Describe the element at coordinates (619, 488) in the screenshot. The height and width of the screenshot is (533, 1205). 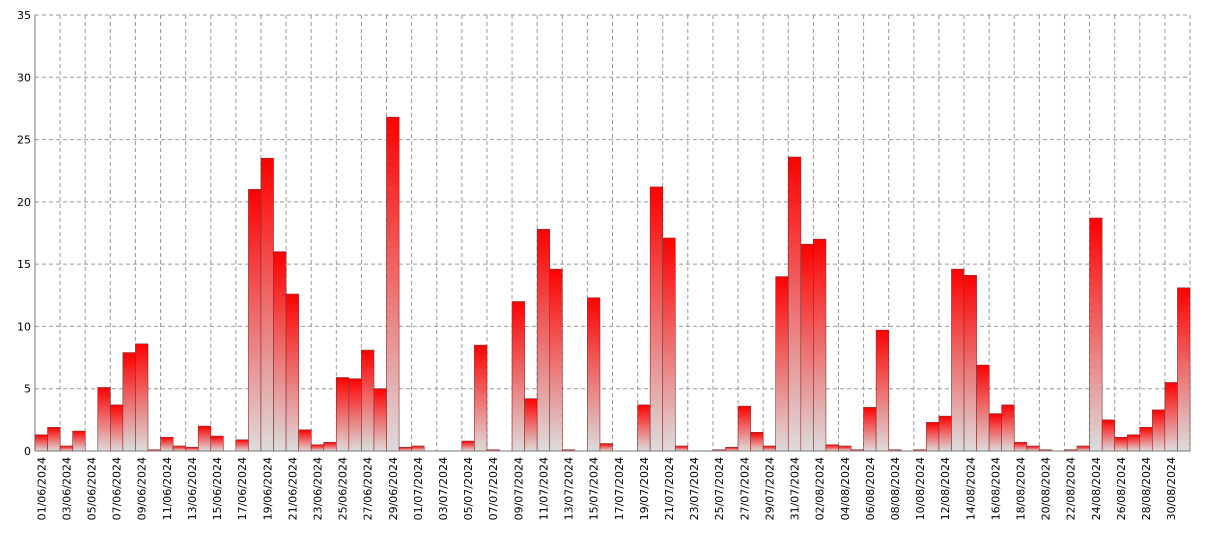
I see `x-tick-label: 17/07/2024` at that location.